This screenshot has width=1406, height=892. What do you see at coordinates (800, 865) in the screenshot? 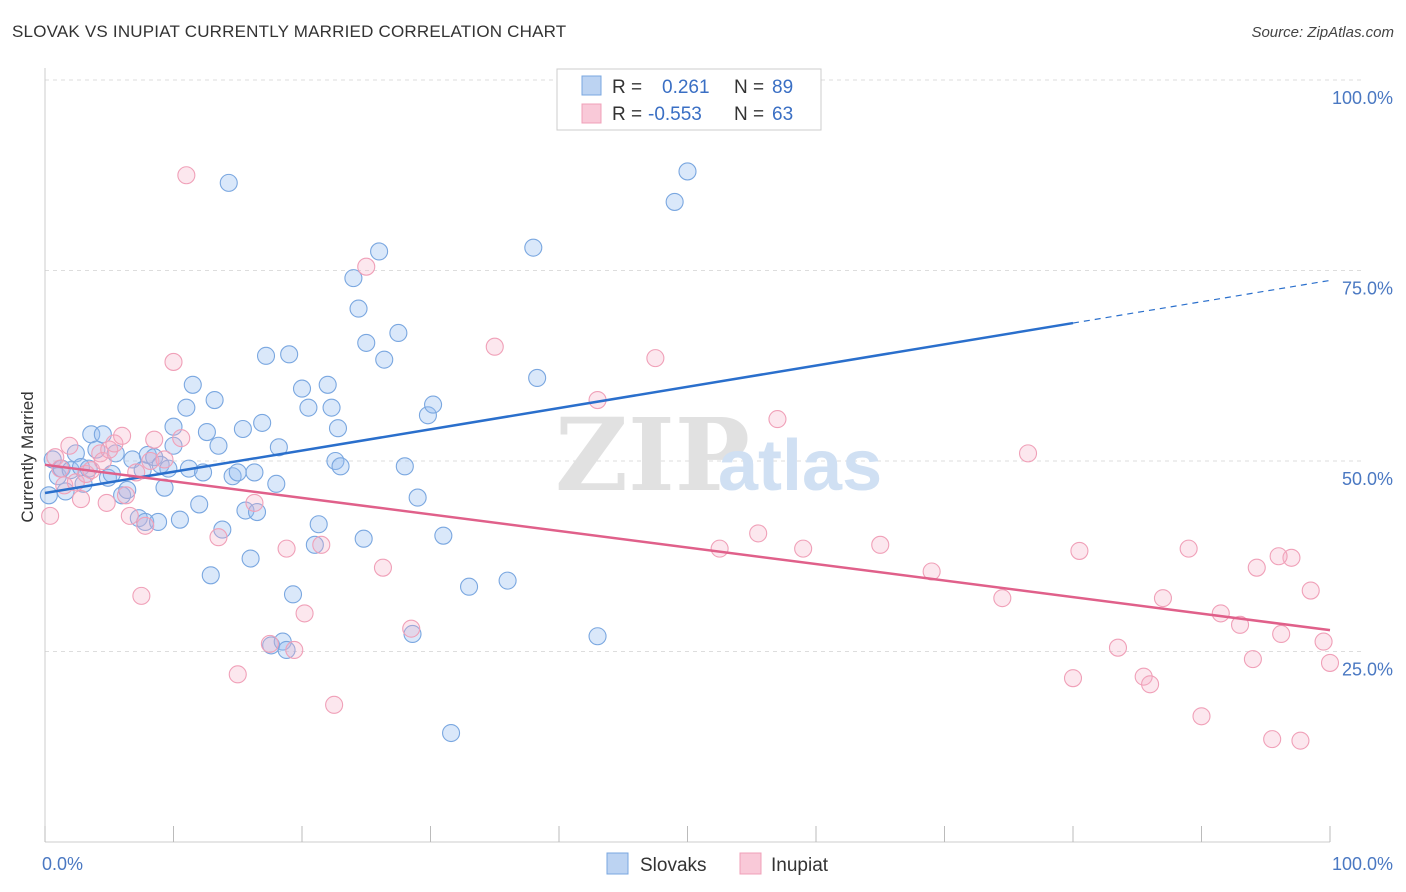
I see `bottom-legend-label-inupiat: Inupiat` at bounding box center [800, 865].